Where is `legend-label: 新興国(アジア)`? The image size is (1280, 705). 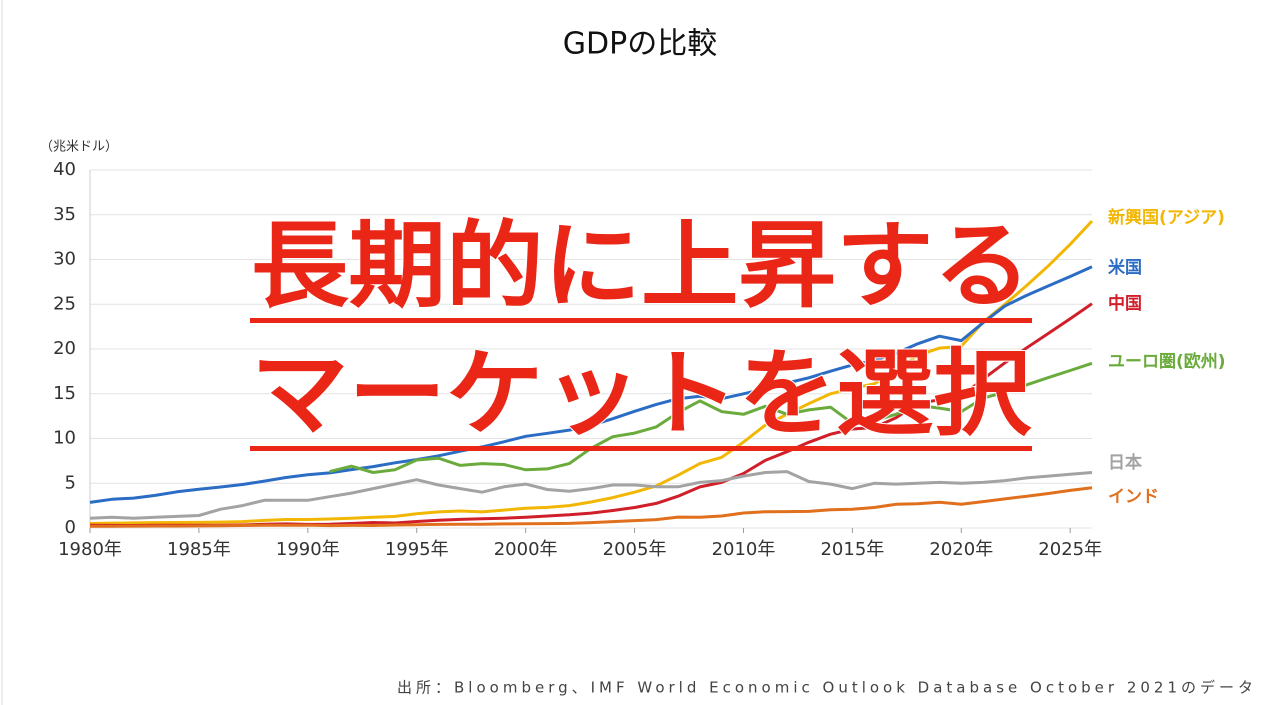 legend-label: 新興国(アジア) is located at coordinates (1166, 217).